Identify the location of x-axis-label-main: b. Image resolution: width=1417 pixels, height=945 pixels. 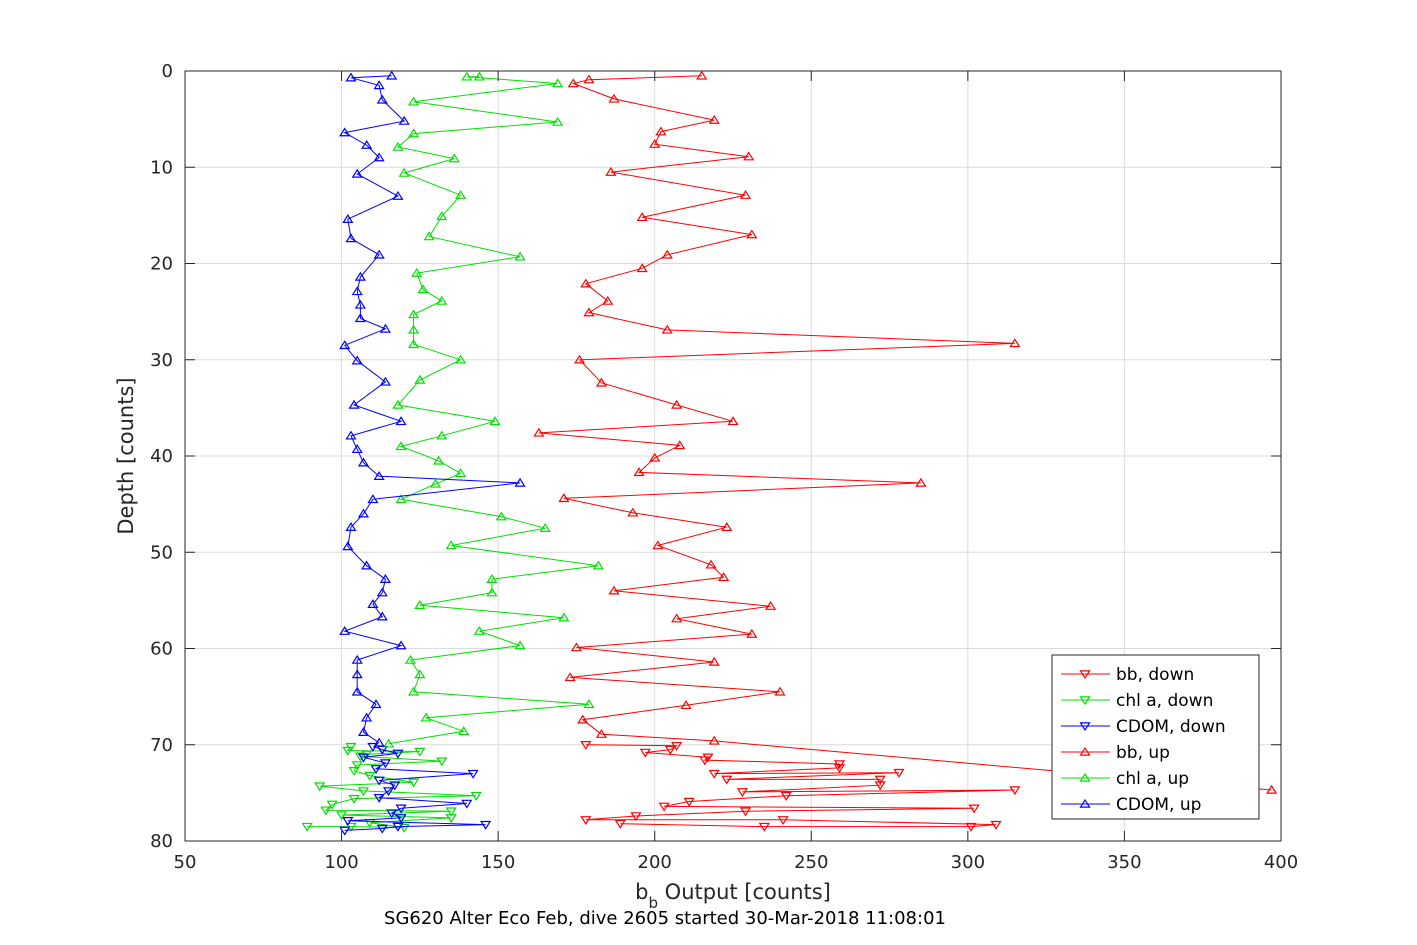
(641, 892).